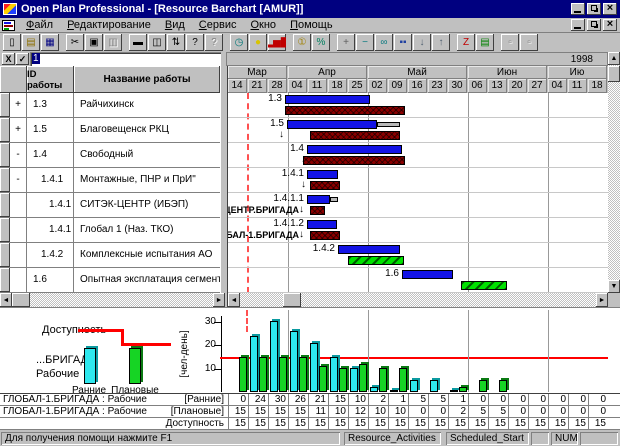  I want to click on week-cell: 02, so click(377, 86).